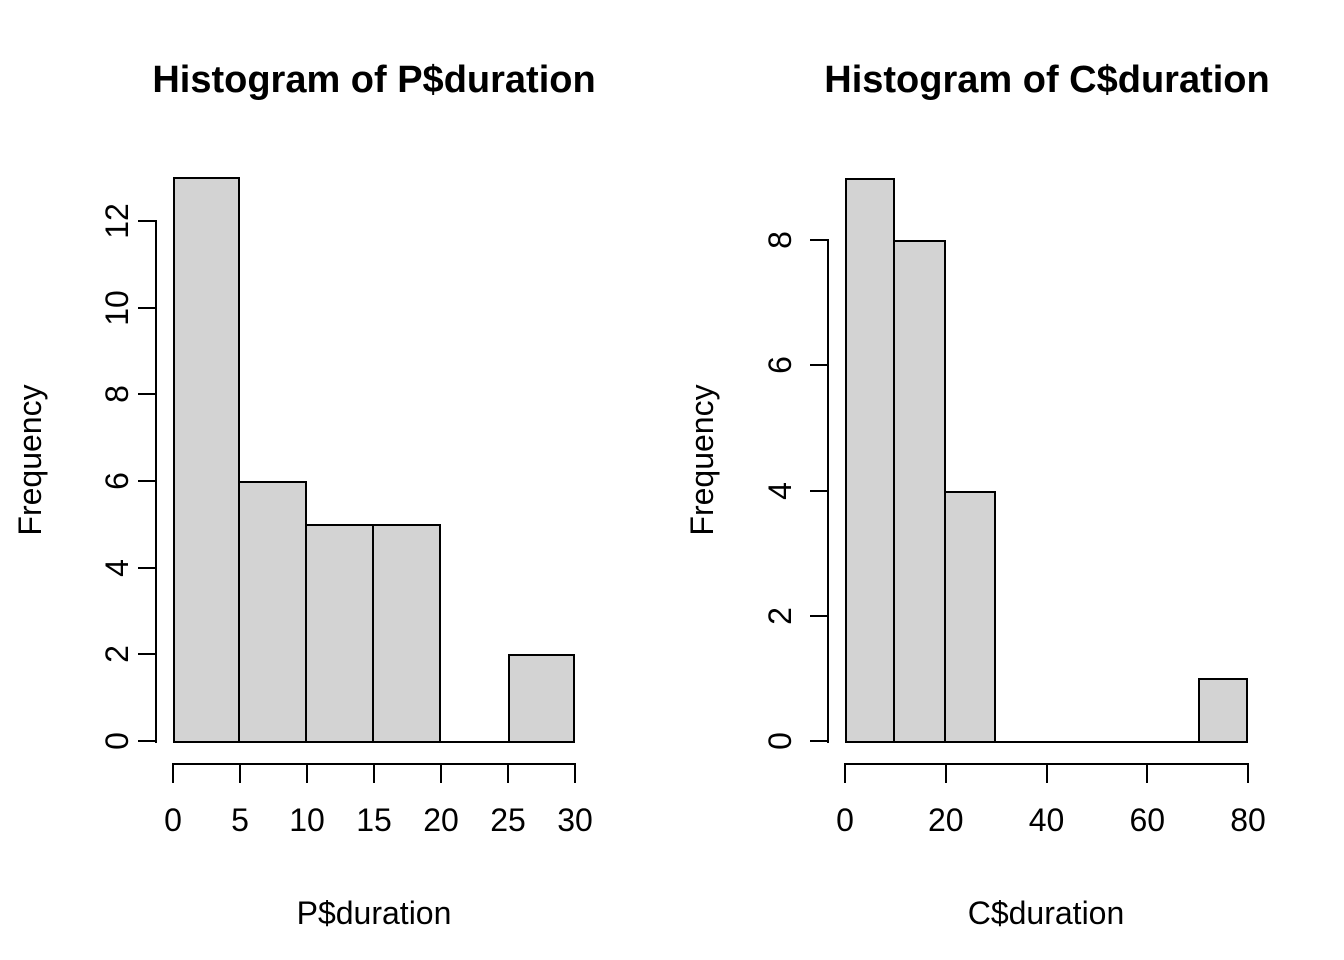 The height and width of the screenshot is (960, 1344). I want to click on x-tick-label: 25, so click(508, 820).